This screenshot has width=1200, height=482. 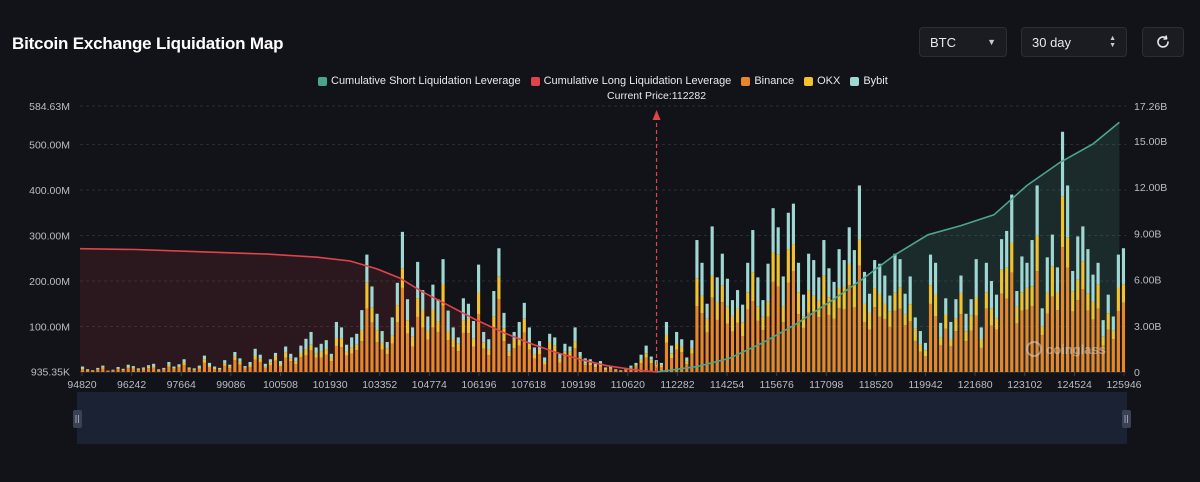 I want to click on x-tick-label: 107618, so click(x=528, y=385).